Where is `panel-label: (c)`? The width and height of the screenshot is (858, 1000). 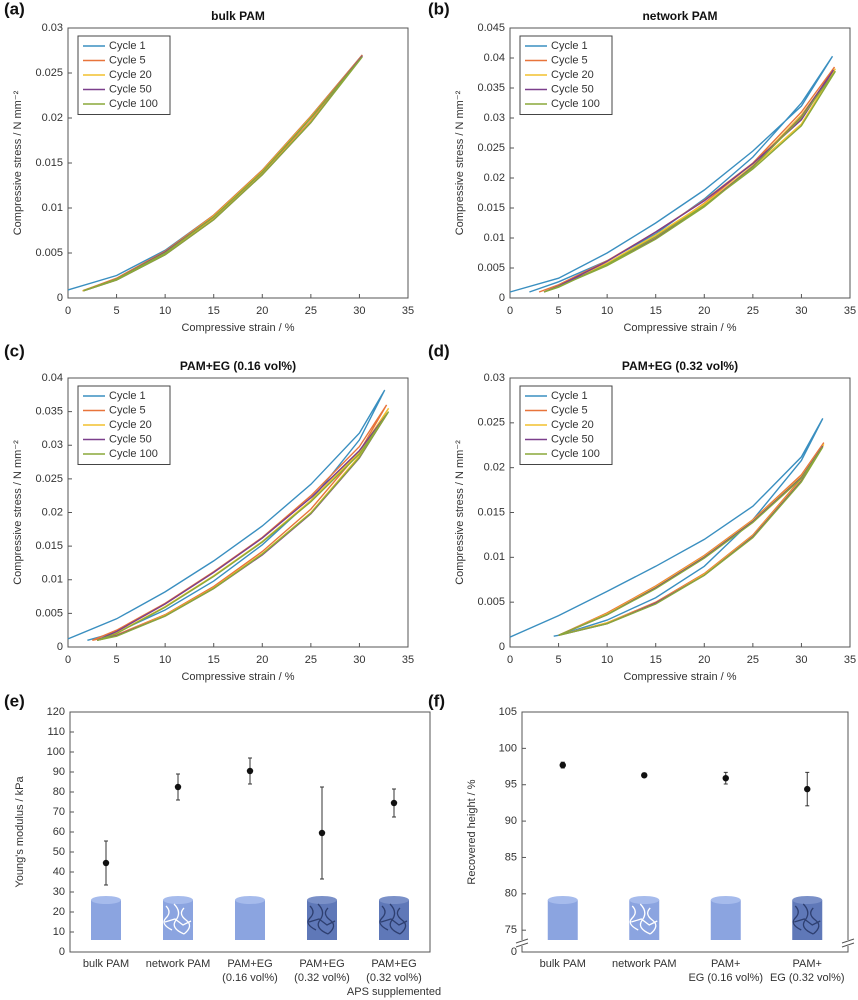 panel-label: (c) is located at coordinates (14, 350).